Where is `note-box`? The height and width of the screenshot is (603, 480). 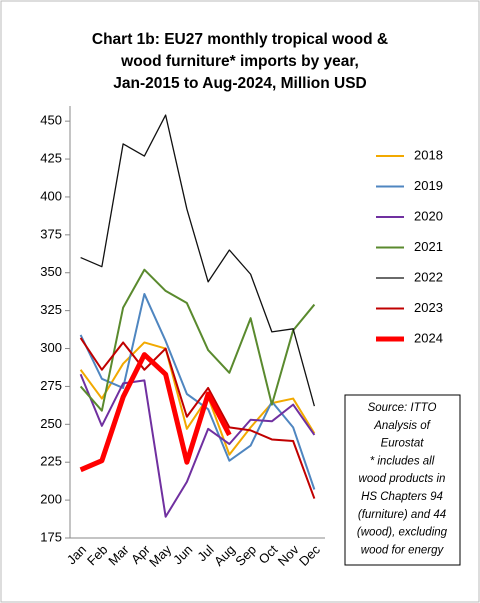
note-box is located at coordinates (402, 480).